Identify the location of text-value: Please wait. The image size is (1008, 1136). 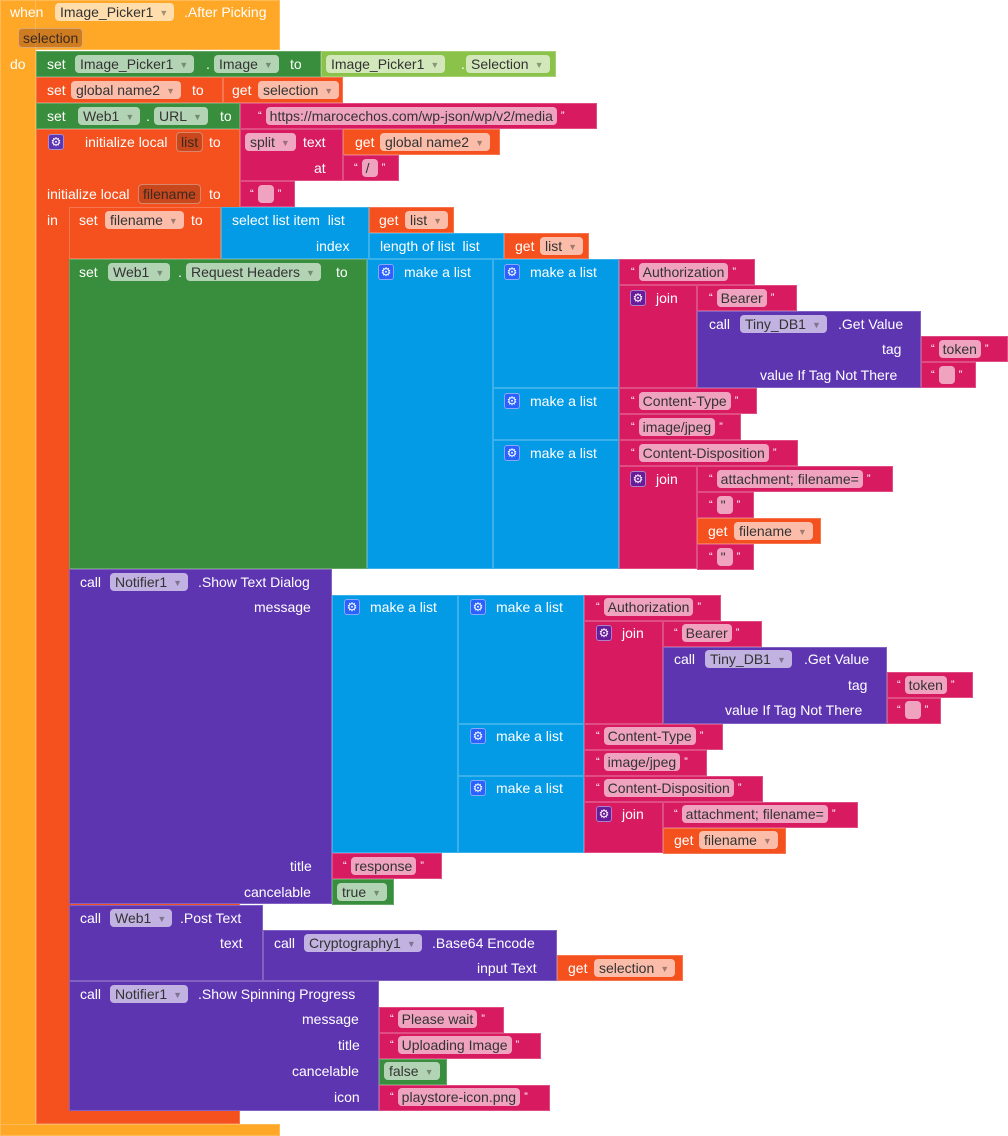
(437, 1019).